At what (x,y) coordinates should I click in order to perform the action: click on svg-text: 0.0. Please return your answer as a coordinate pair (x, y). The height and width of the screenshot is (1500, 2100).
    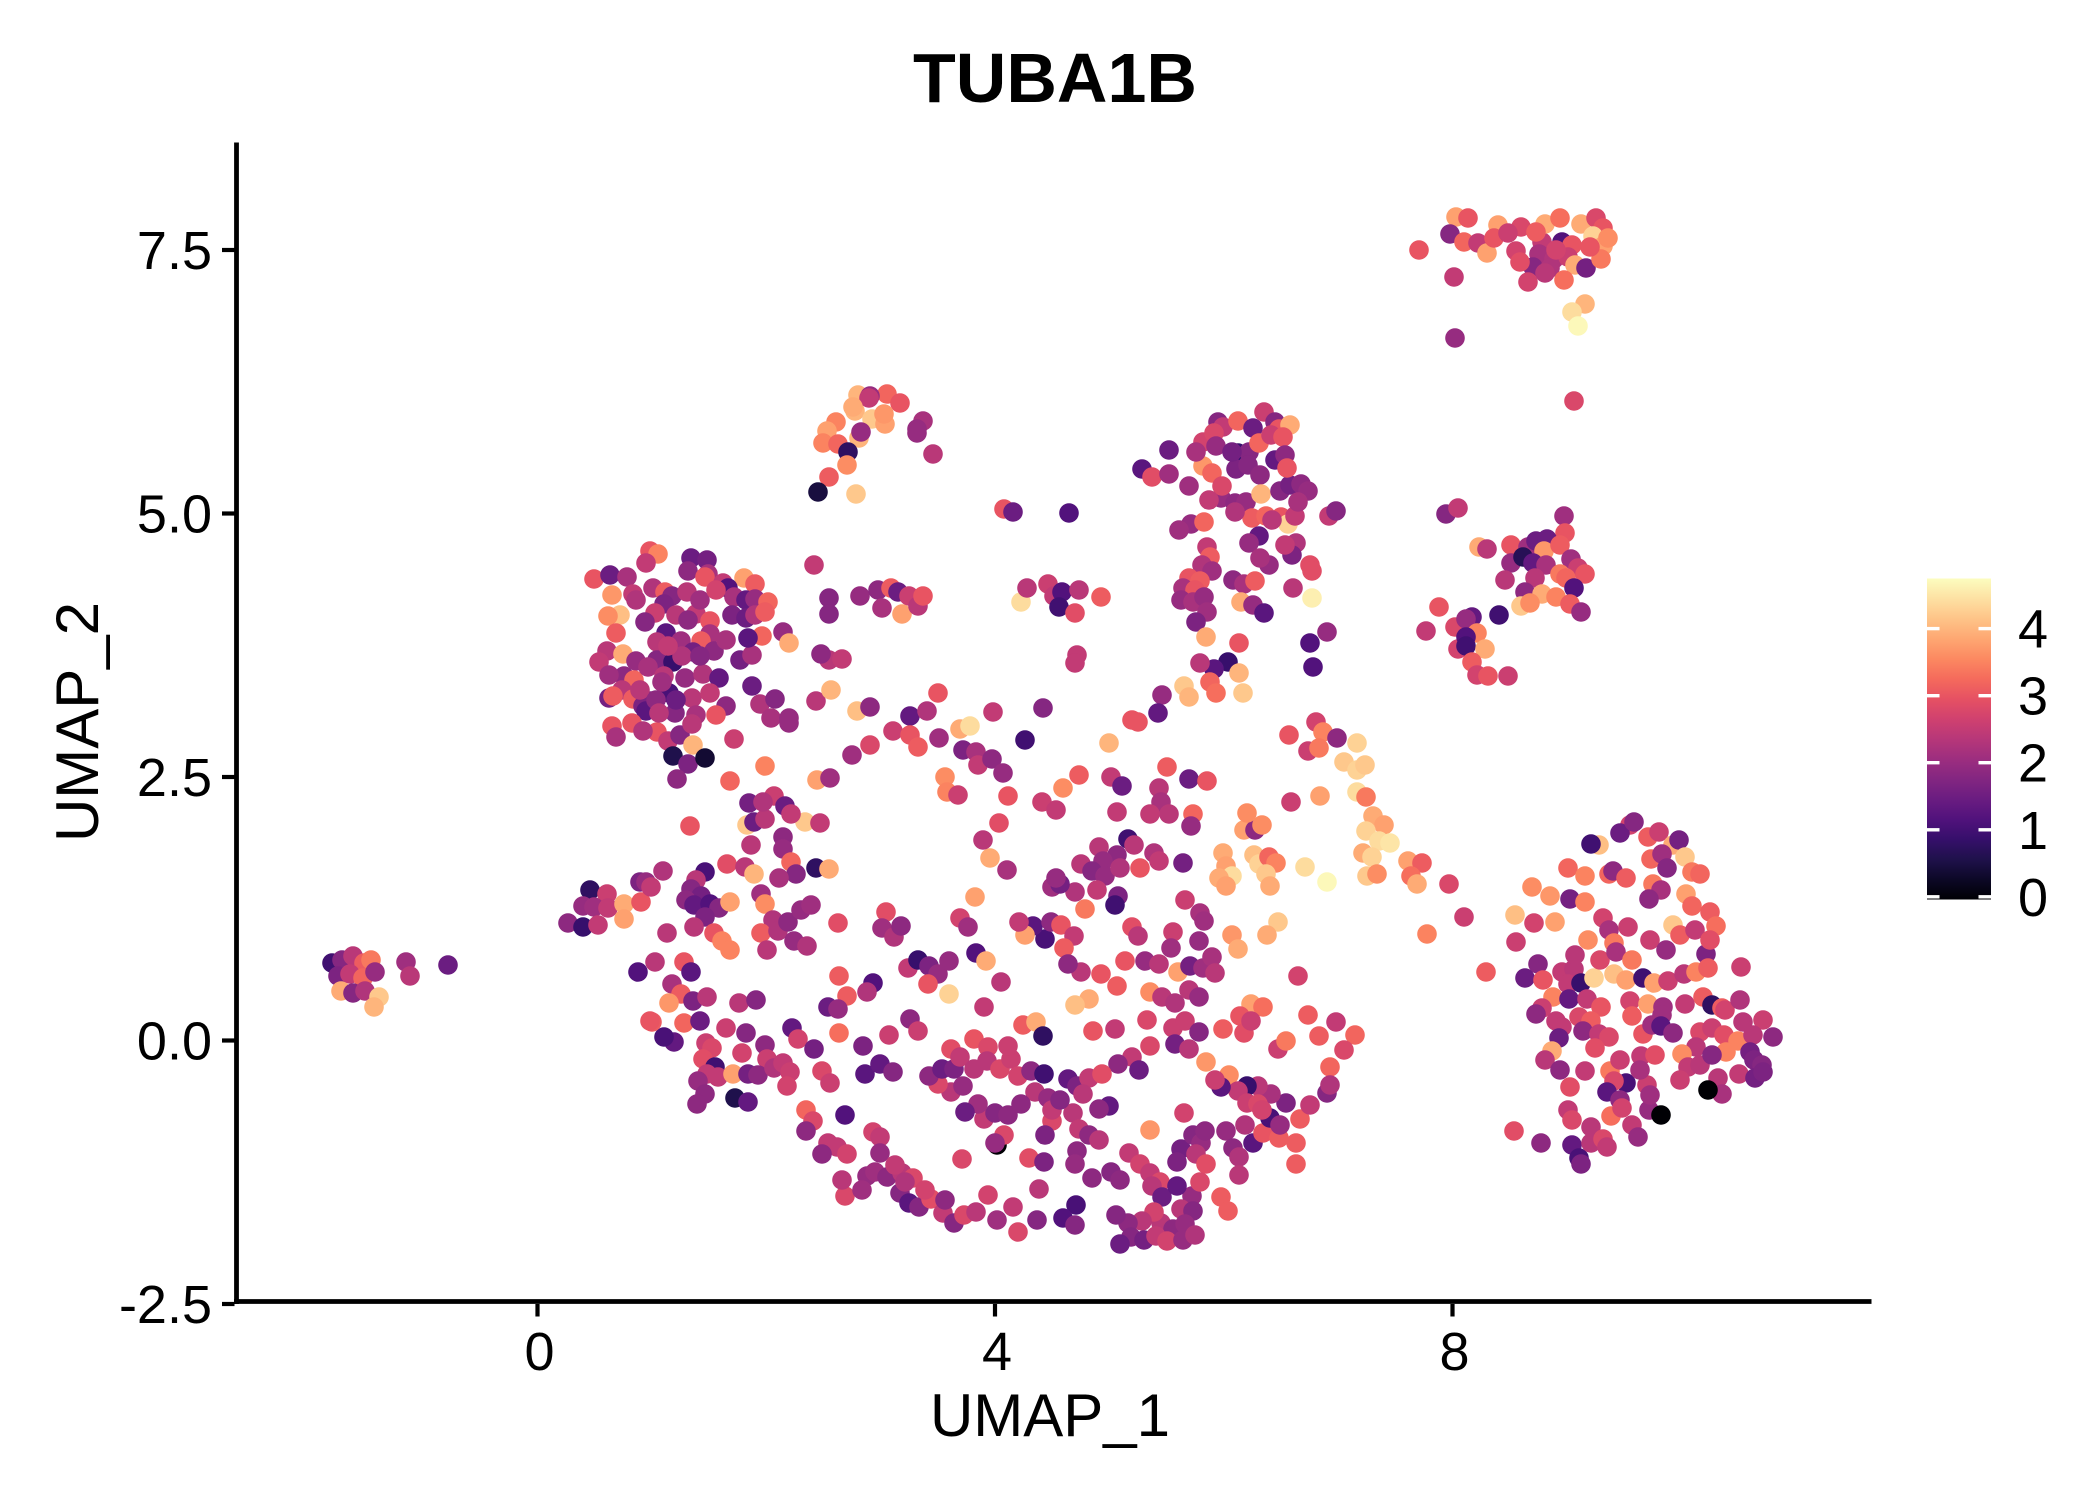
    Looking at the image, I should click on (174, 1042).